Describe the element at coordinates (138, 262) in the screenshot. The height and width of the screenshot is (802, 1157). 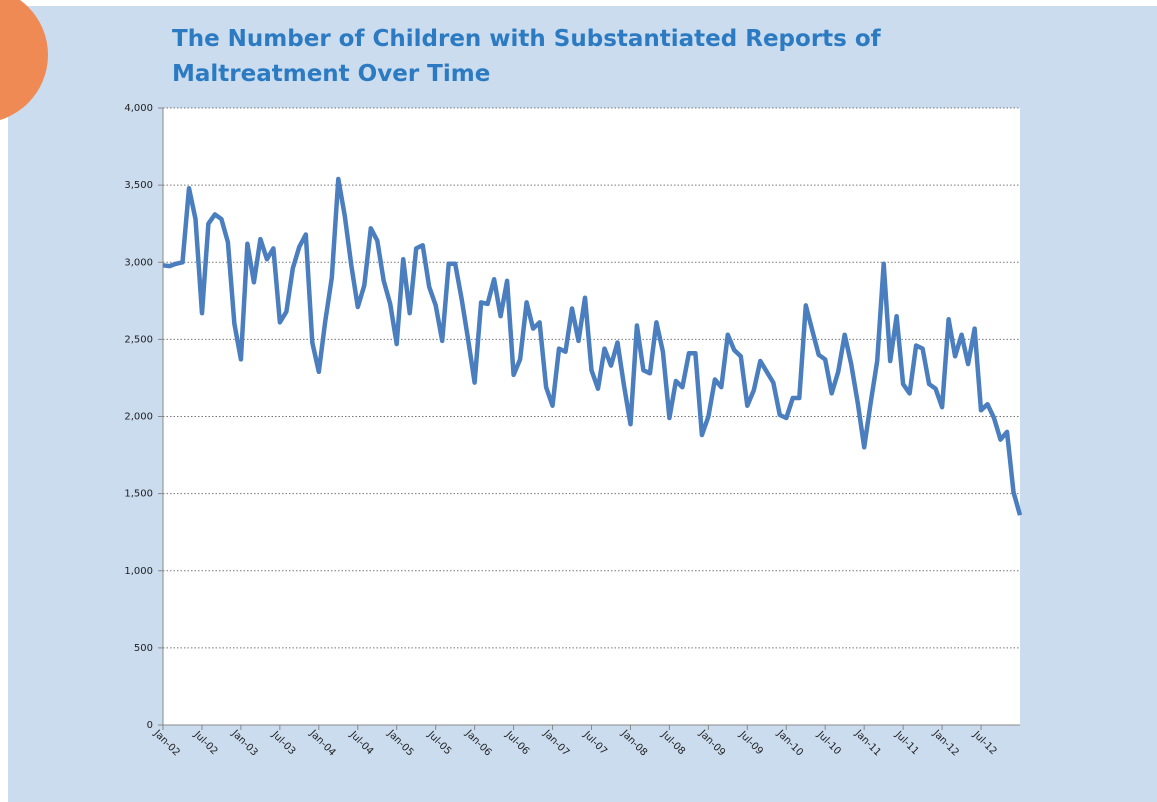
I see `y-tick-label: 3,000` at that location.